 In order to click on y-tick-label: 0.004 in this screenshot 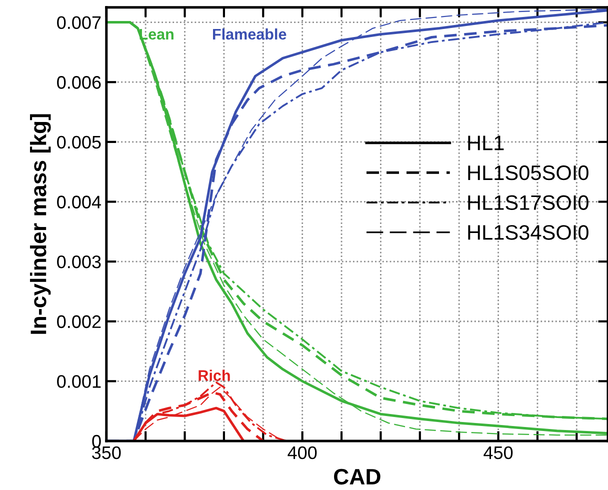, I will do `click(79, 202)`.